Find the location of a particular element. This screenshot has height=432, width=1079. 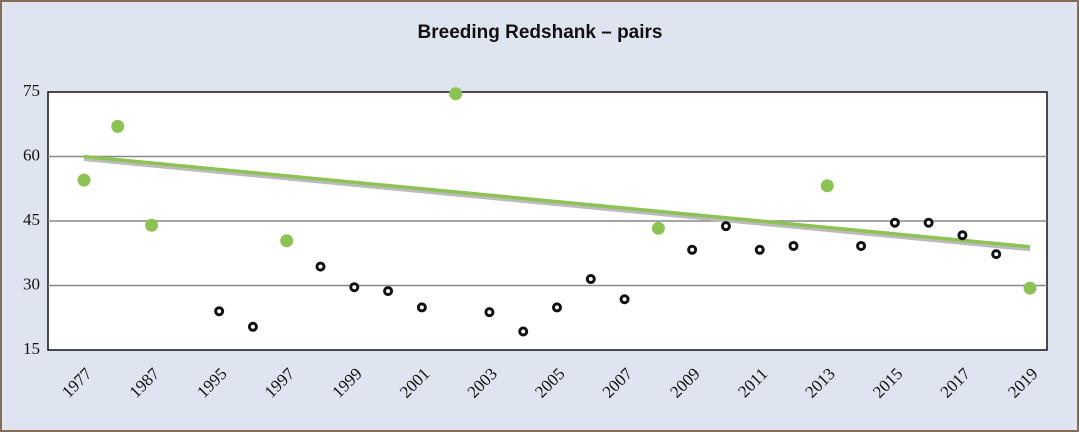

y-tick-label: 30 is located at coordinates (31, 283).